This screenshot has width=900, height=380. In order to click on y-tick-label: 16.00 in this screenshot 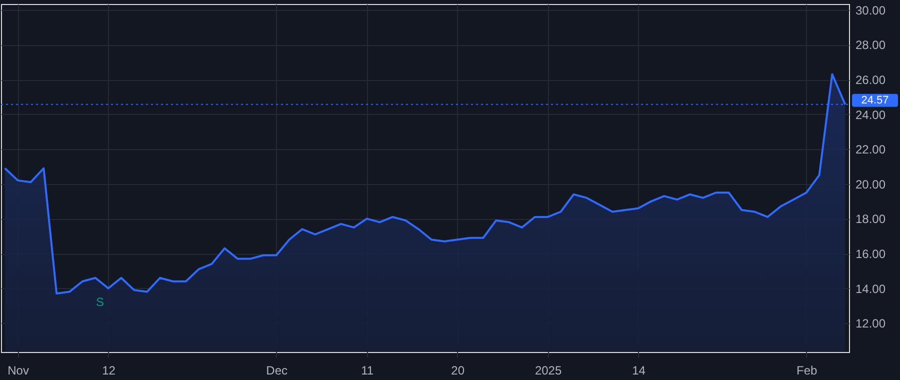, I will do `click(871, 254)`.